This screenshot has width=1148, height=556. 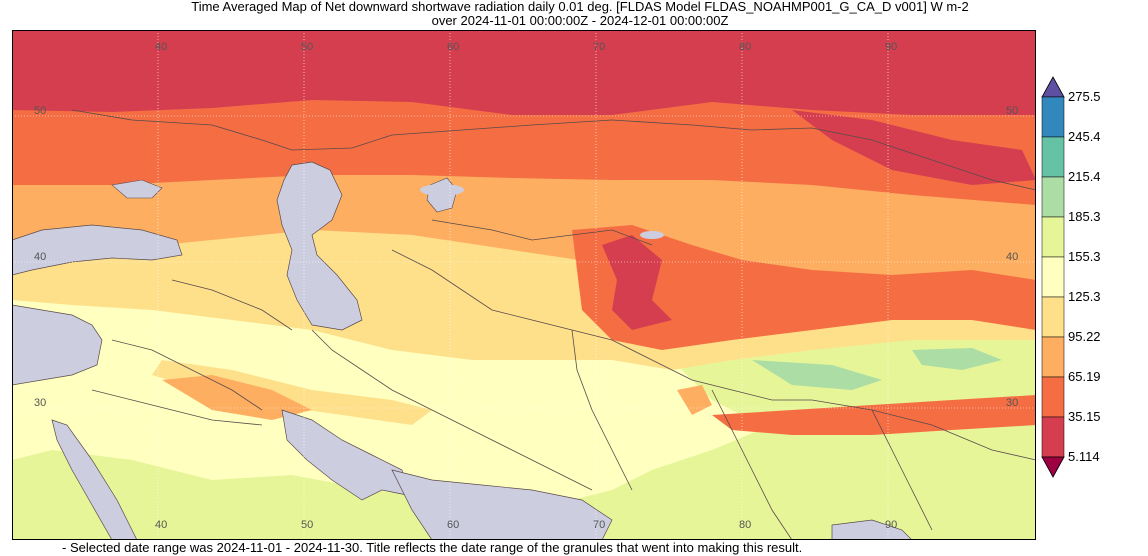 What do you see at coordinates (137, 189) in the screenshot?
I see `sea-of-azov` at bounding box center [137, 189].